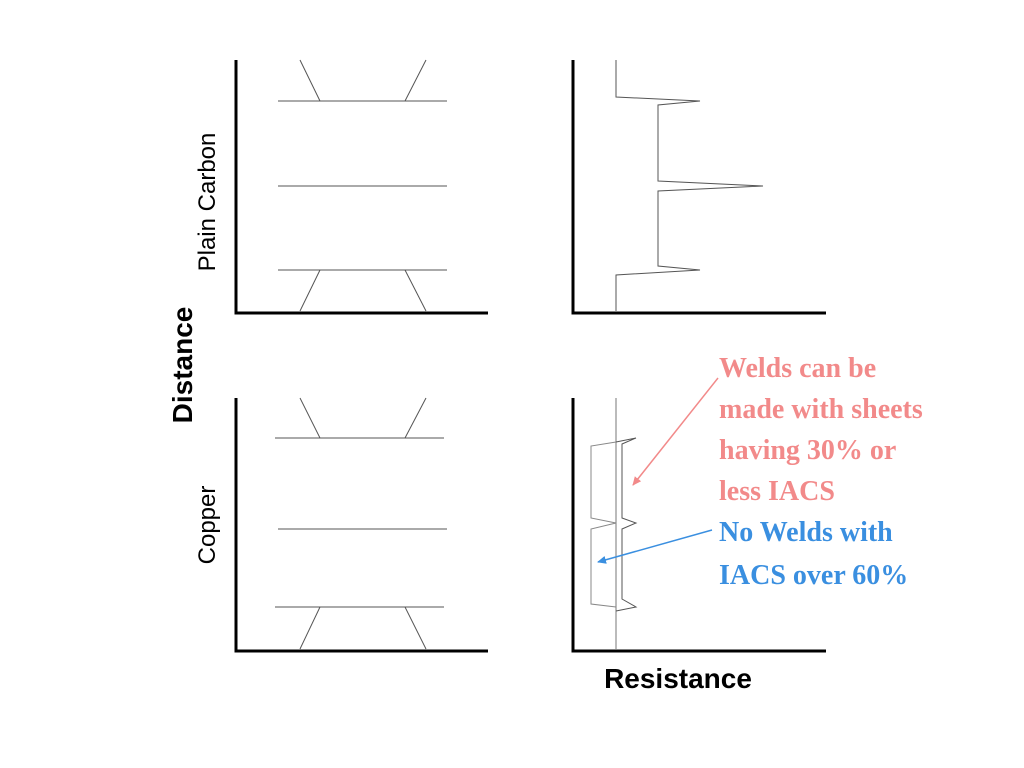  I want to click on resistance-profile-30pct, so click(626, 524).